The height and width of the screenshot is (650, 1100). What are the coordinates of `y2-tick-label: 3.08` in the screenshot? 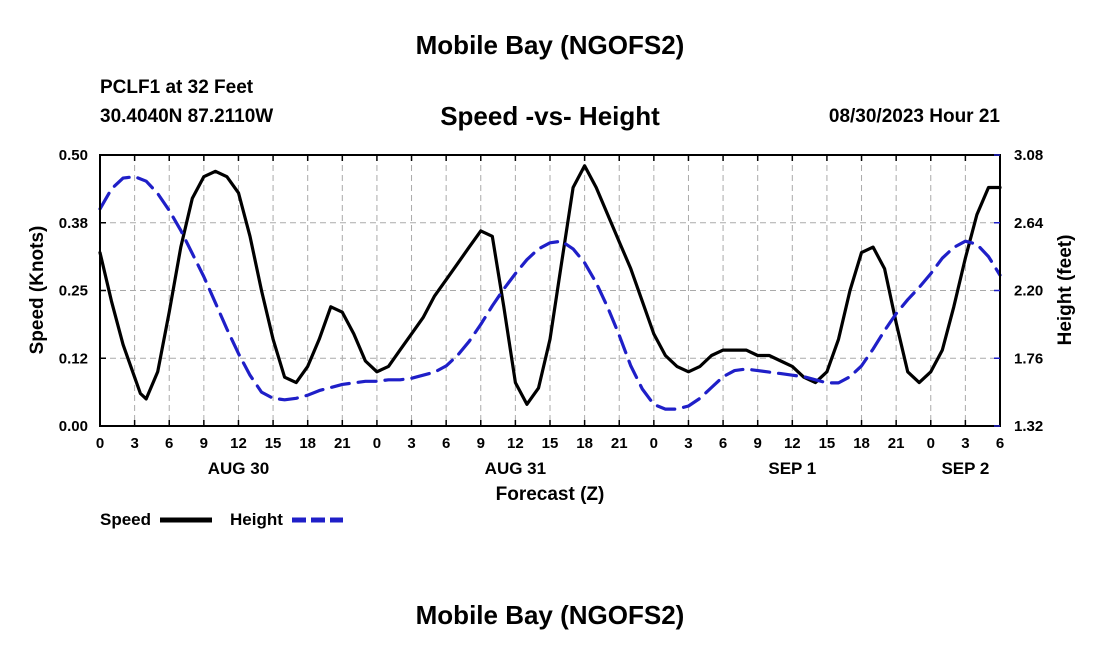 It's located at (1028, 155).